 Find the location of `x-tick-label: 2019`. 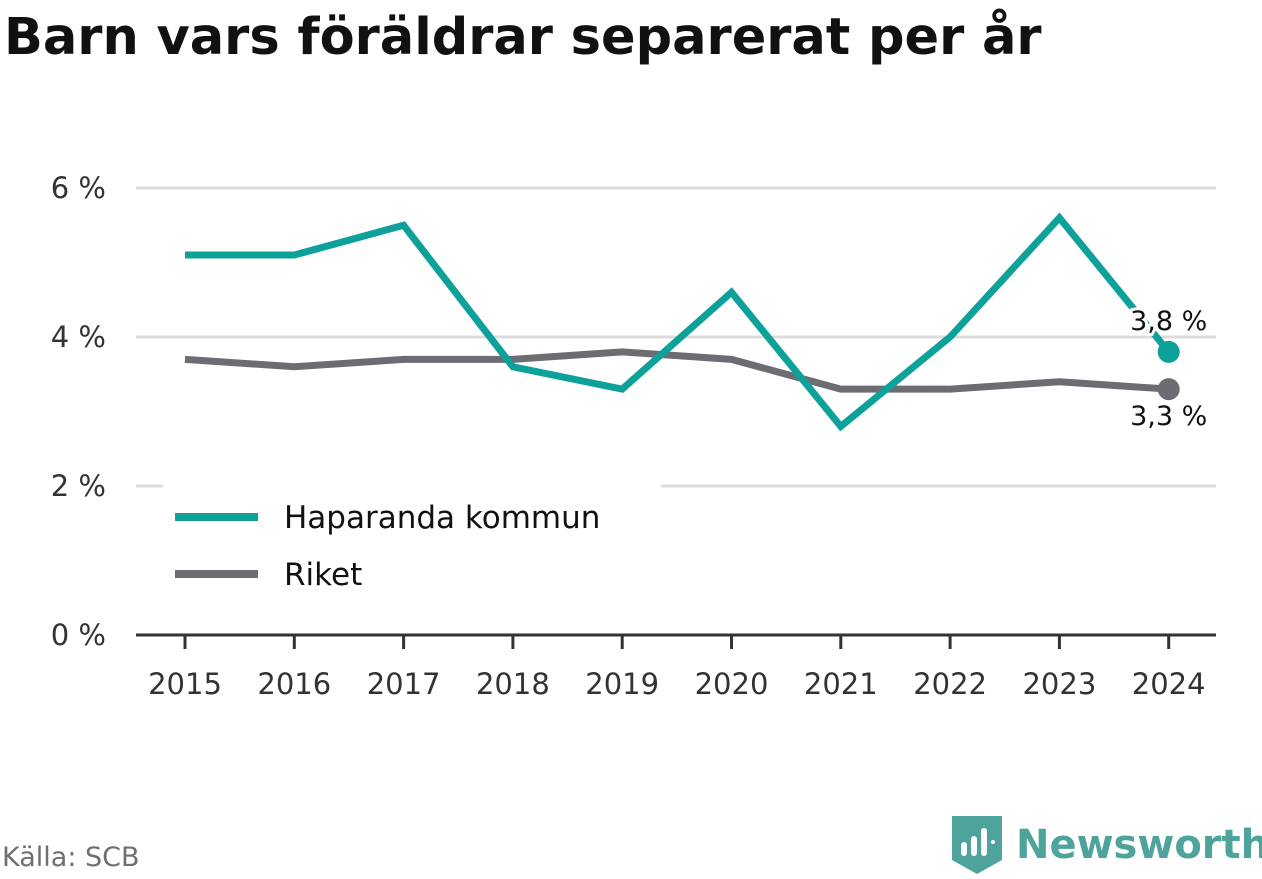

x-tick-label: 2019 is located at coordinates (622, 684).